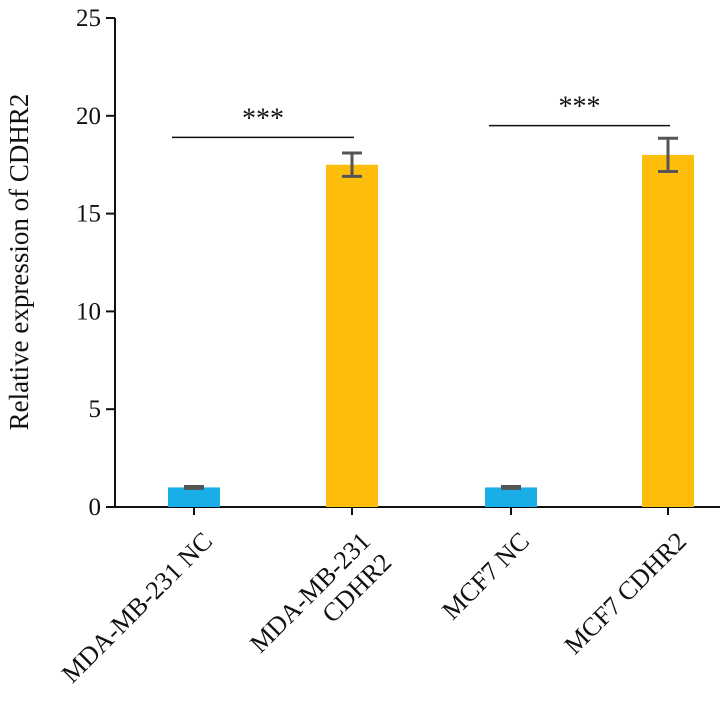  Describe the element at coordinates (88, 311) in the screenshot. I see `y-tick-label: 10` at that location.